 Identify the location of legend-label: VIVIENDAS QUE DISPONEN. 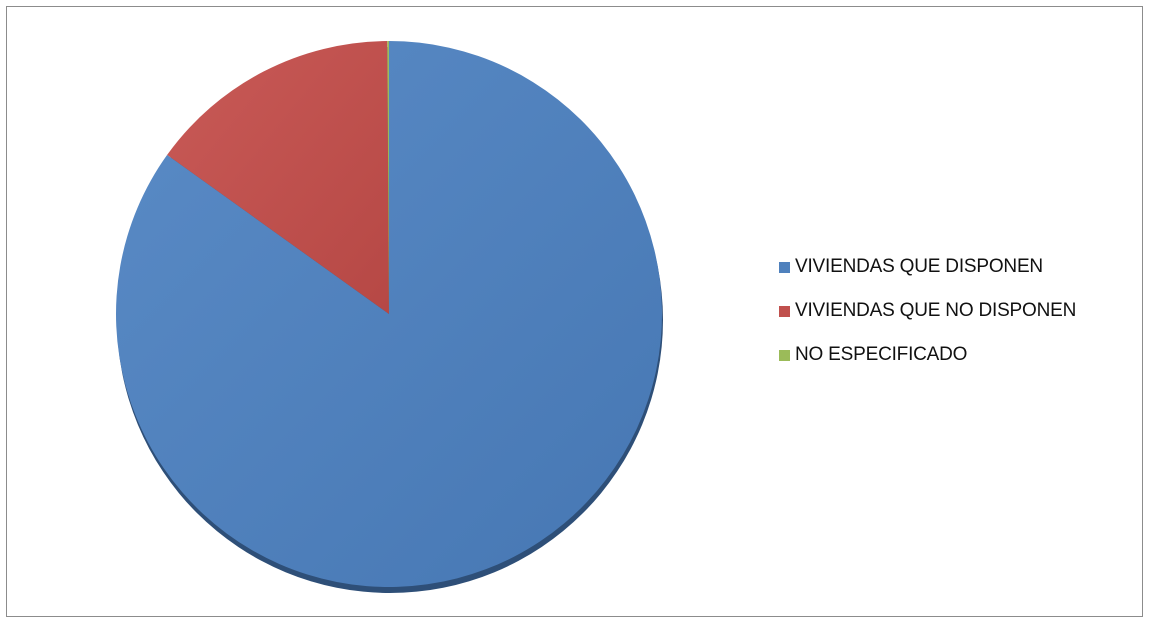
(919, 266).